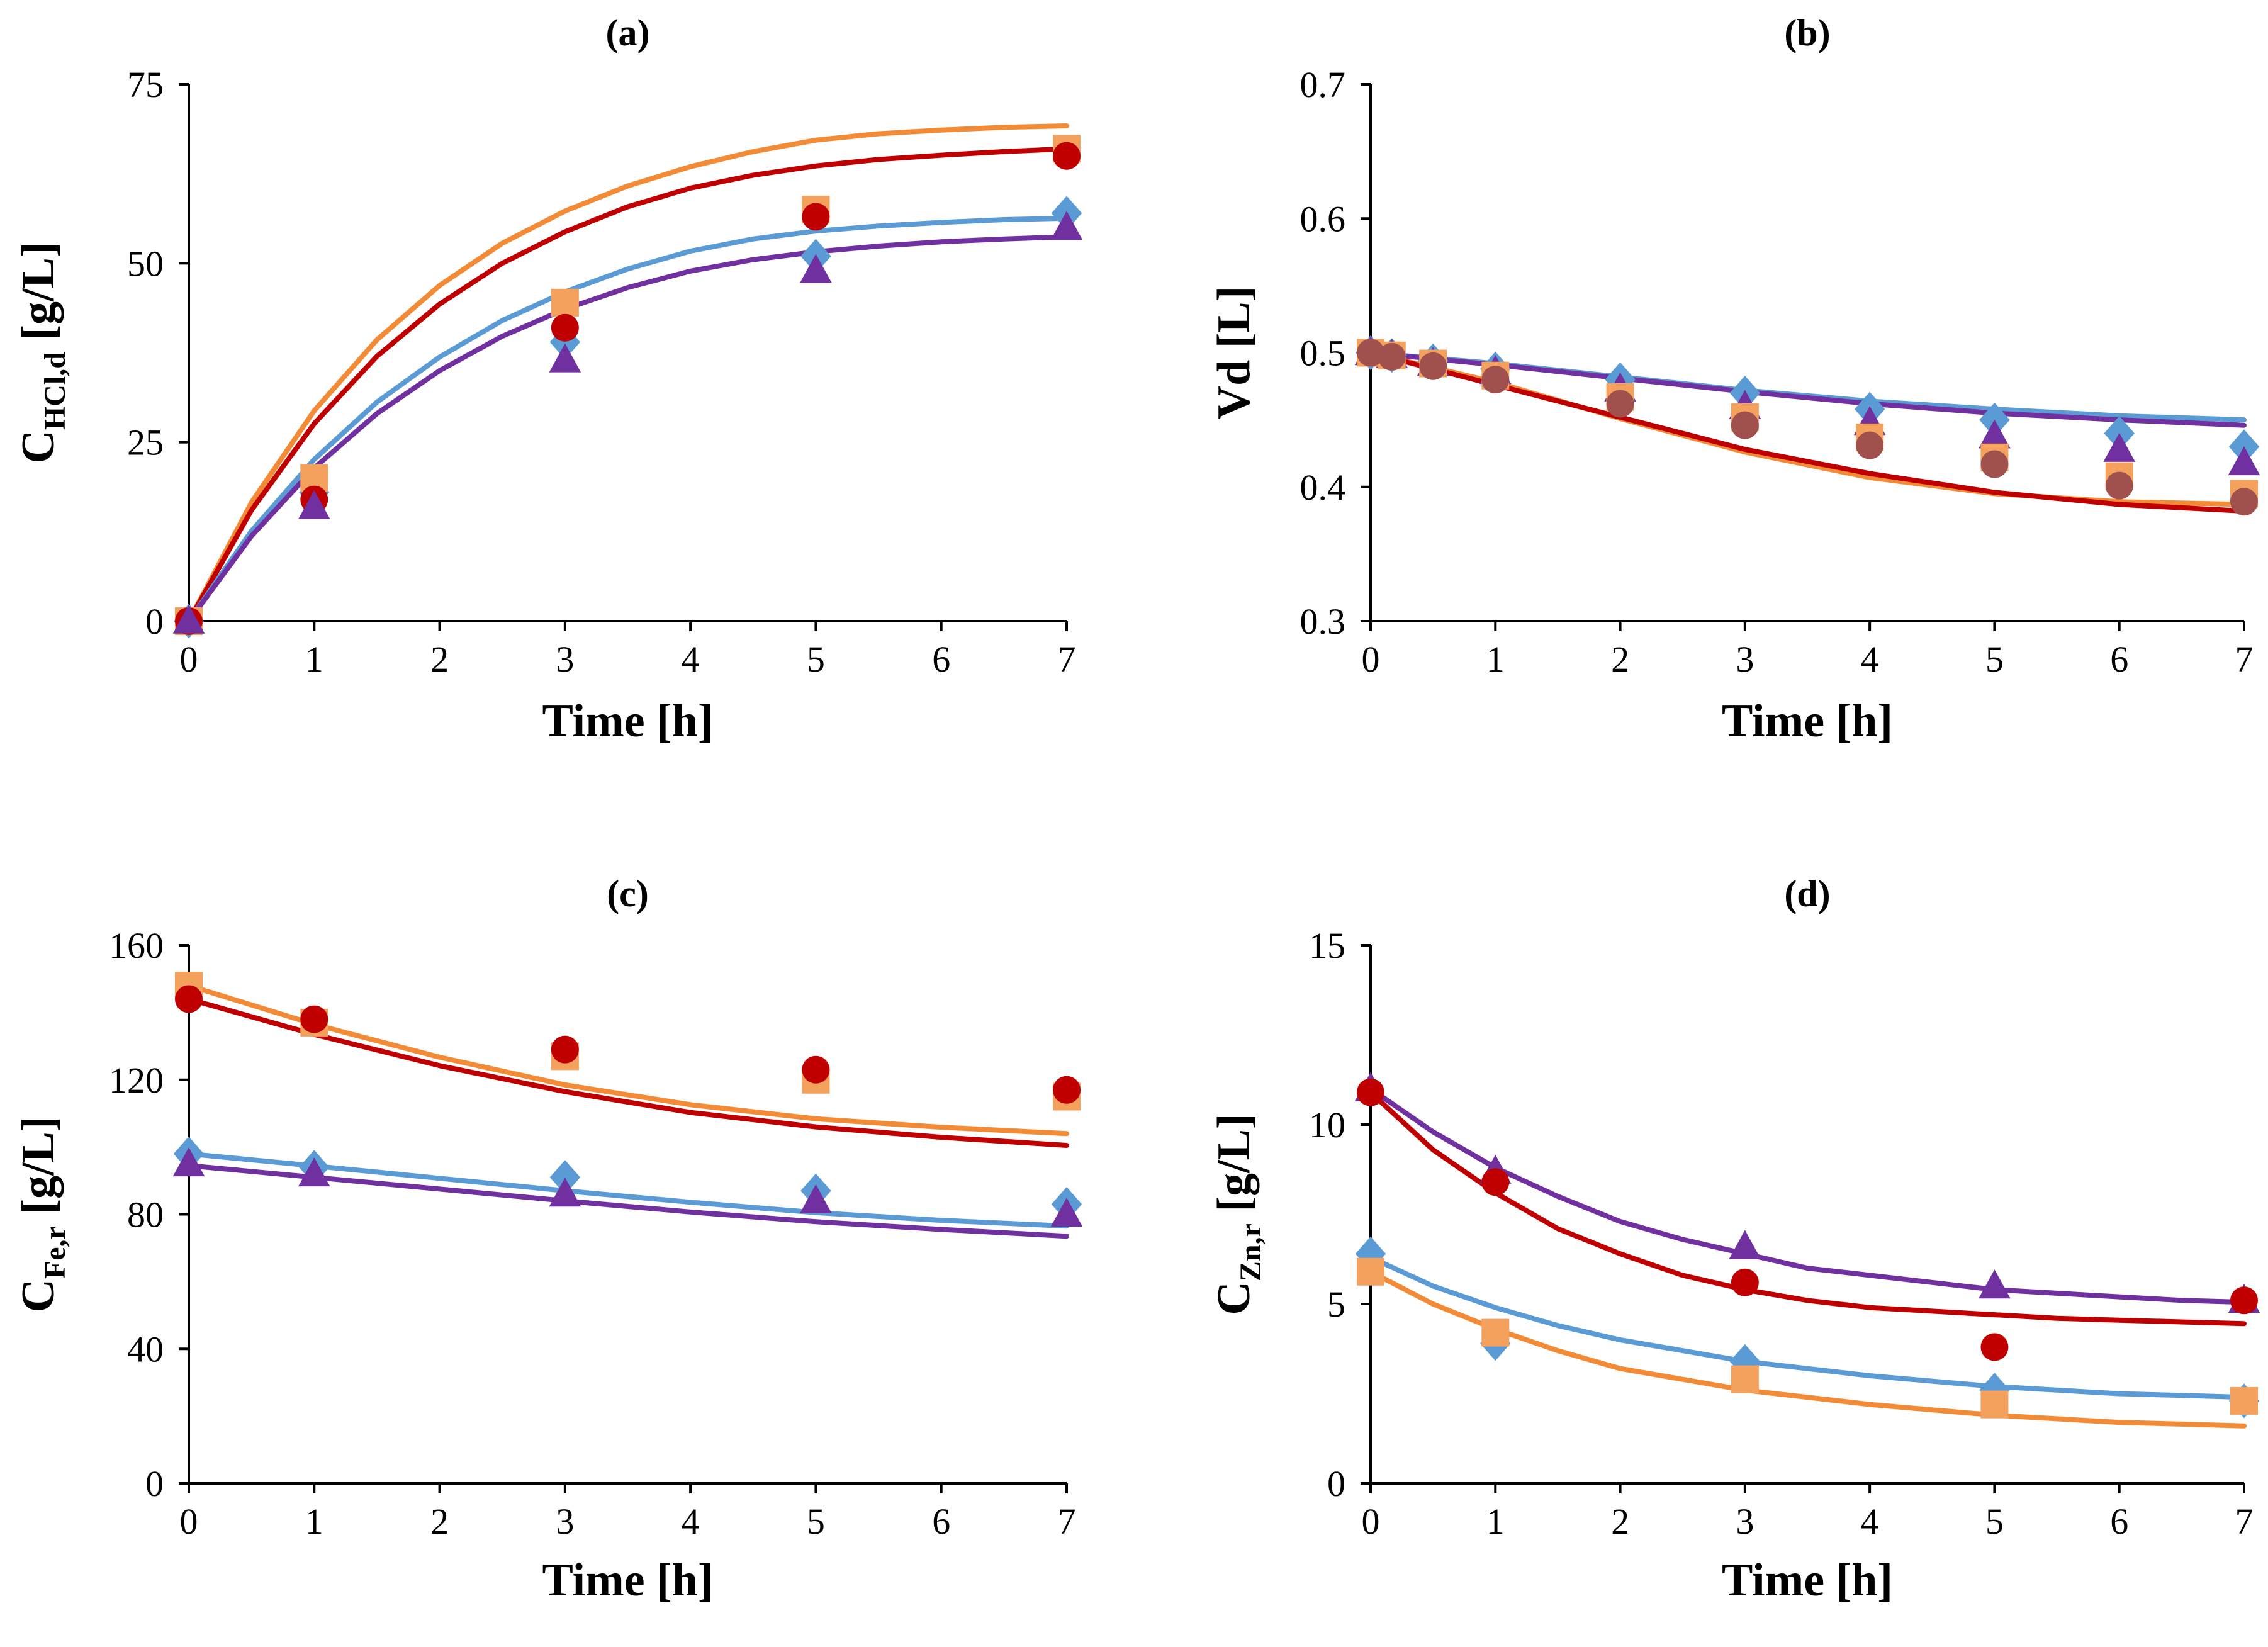 This screenshot has height=1647, width=2268. Describe the element at coordinates (1745, 1521) in the screenshot. I see `x-tick-label-d: 3` at that location.